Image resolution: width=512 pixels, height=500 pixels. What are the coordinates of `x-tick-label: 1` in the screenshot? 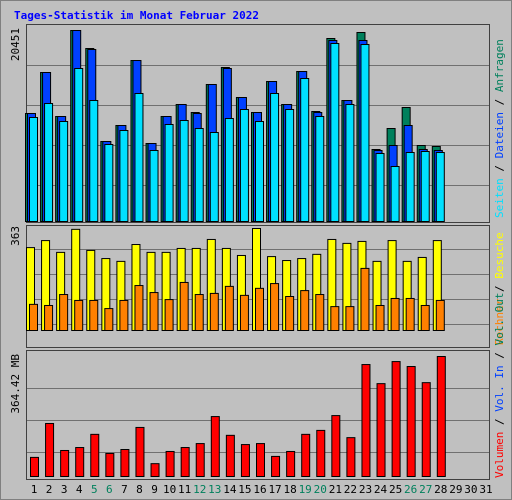 It's located at (34, 489).